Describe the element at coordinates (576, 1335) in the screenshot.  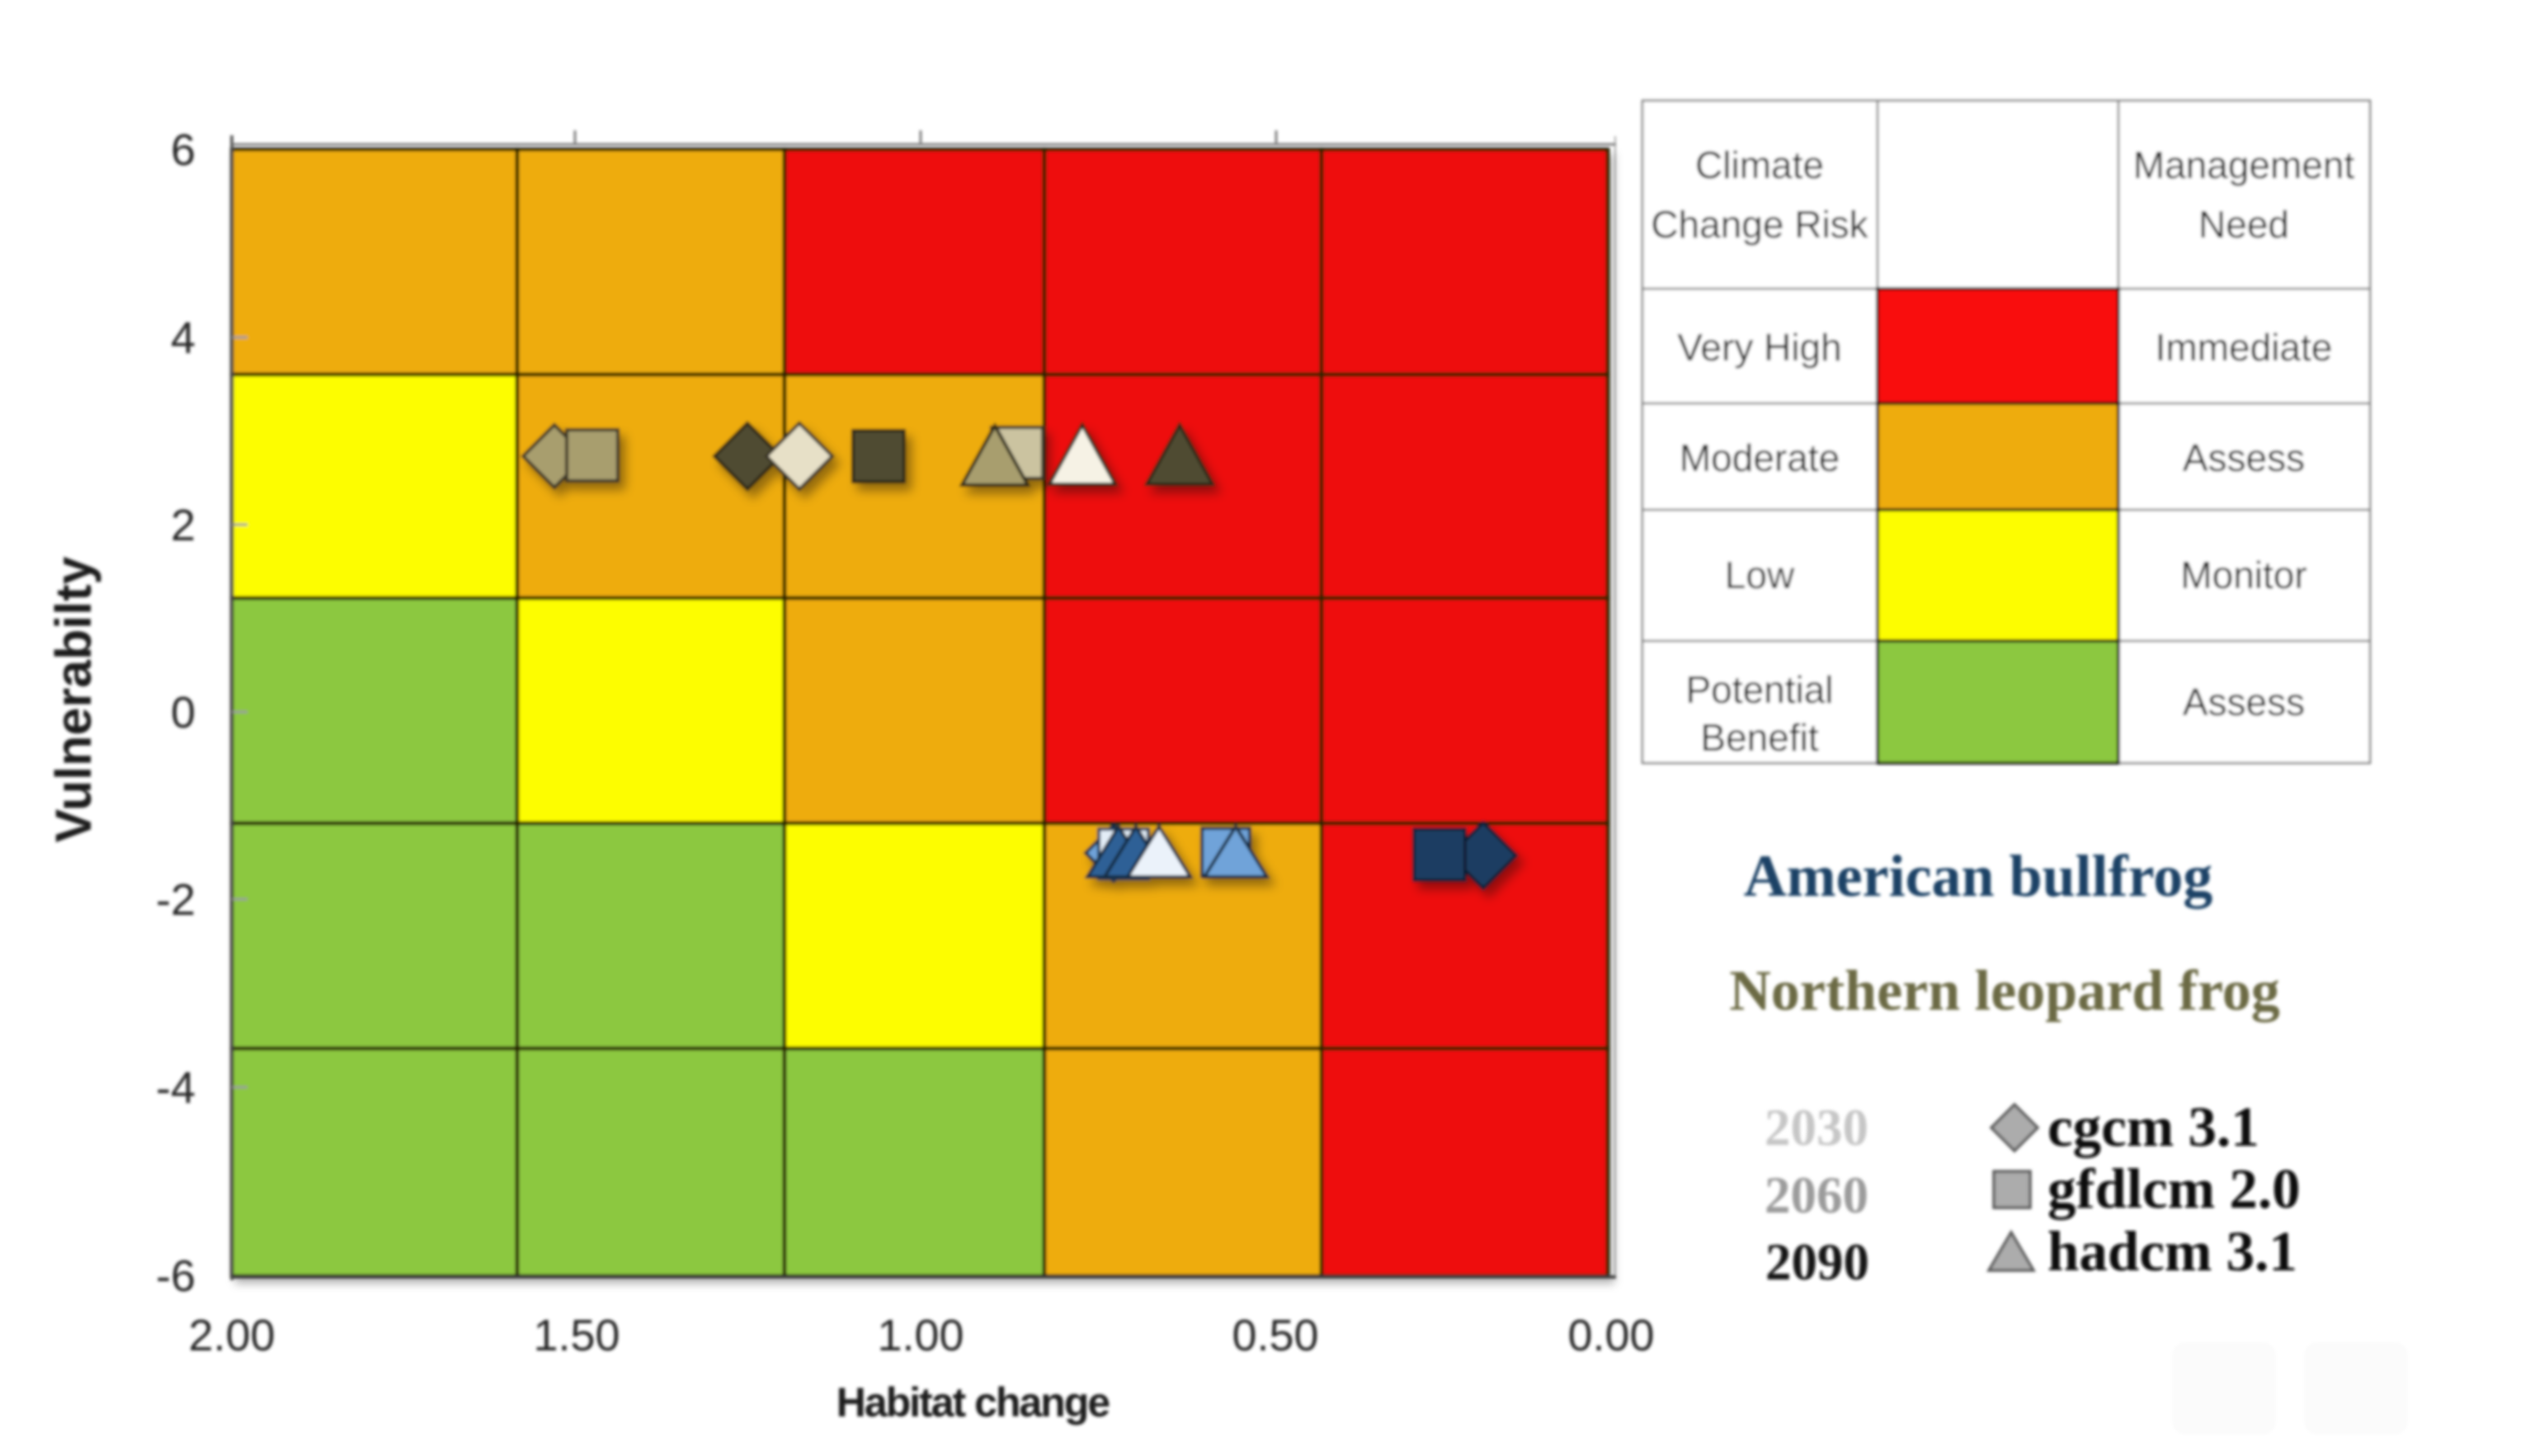
I see `svg-text: 1.50` at that location.